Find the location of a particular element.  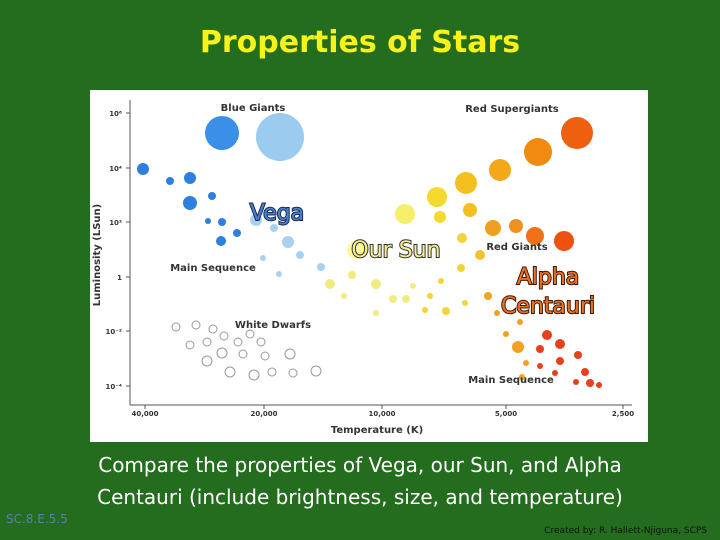

y-tick-label: 1 is located at coordinates (119, 278).